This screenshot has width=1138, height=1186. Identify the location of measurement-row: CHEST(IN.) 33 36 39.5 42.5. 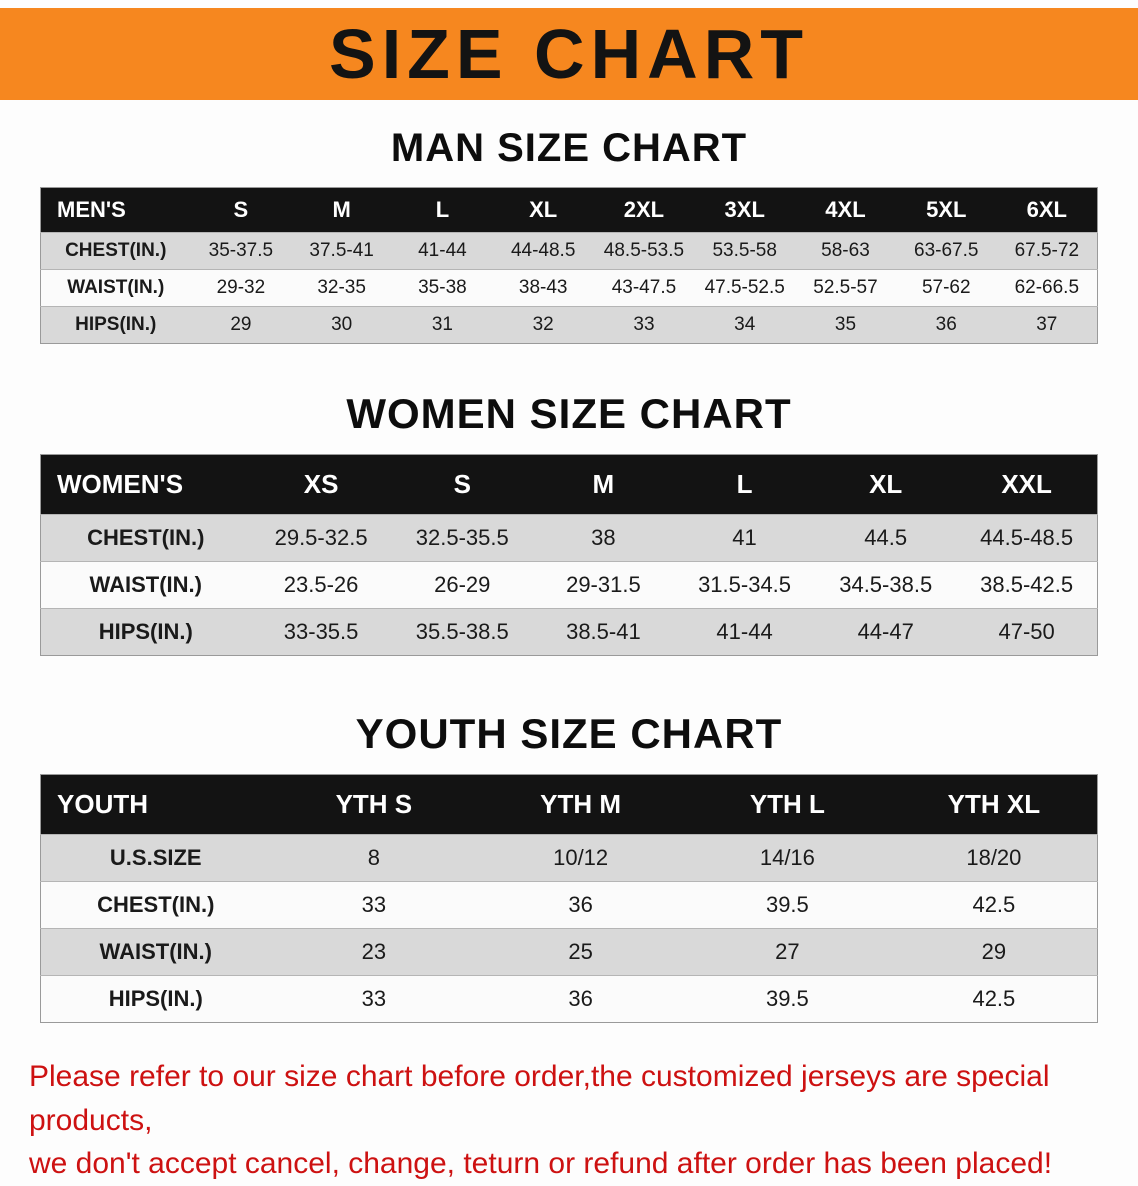
(569, 905).